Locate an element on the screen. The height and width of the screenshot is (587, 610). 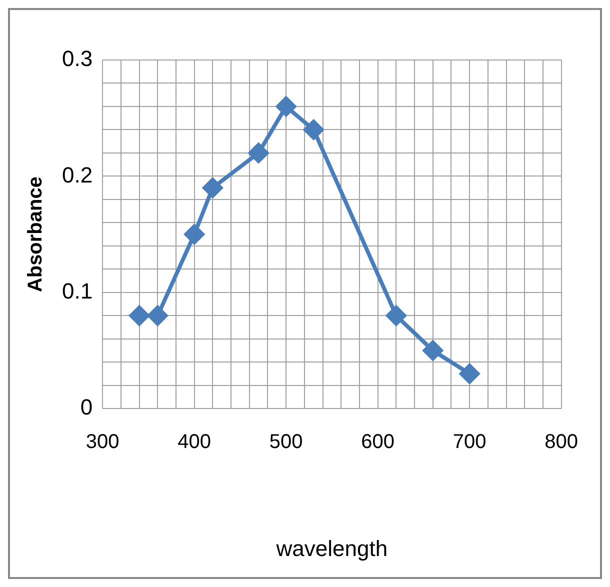
text: 0 is located at coordinates (86, 407).